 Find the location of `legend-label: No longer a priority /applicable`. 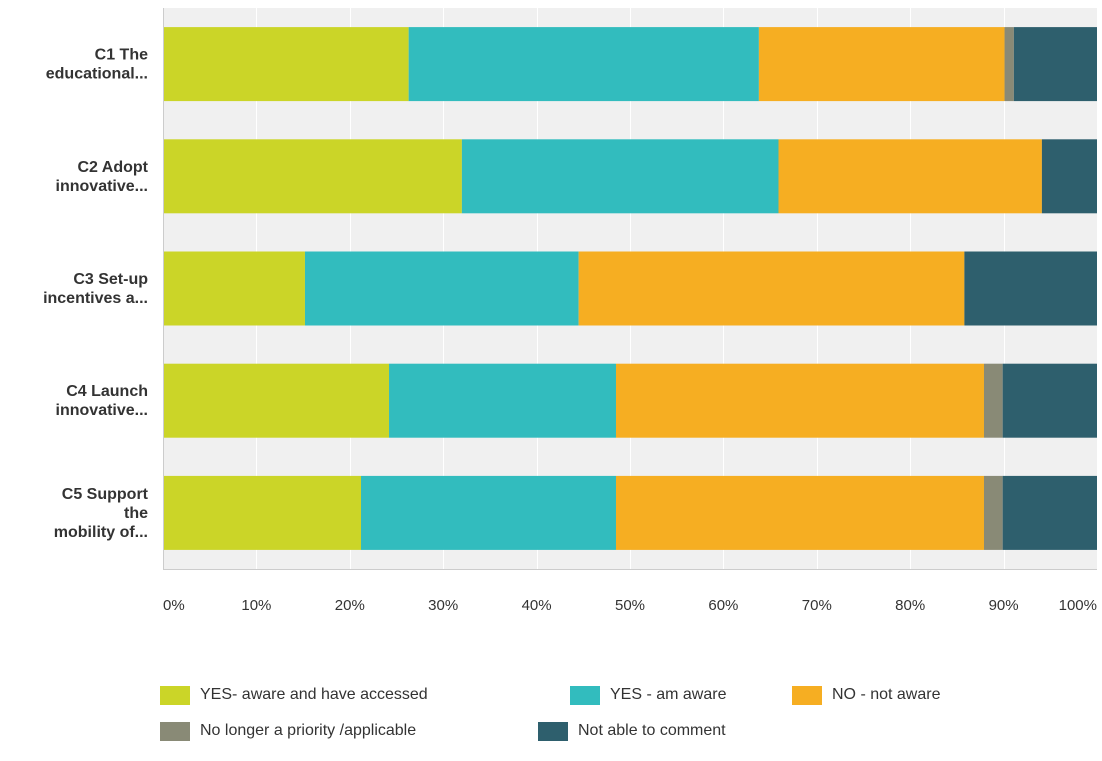

legend-label: No longer a priority /applicable is located at coordinates (308, 731).